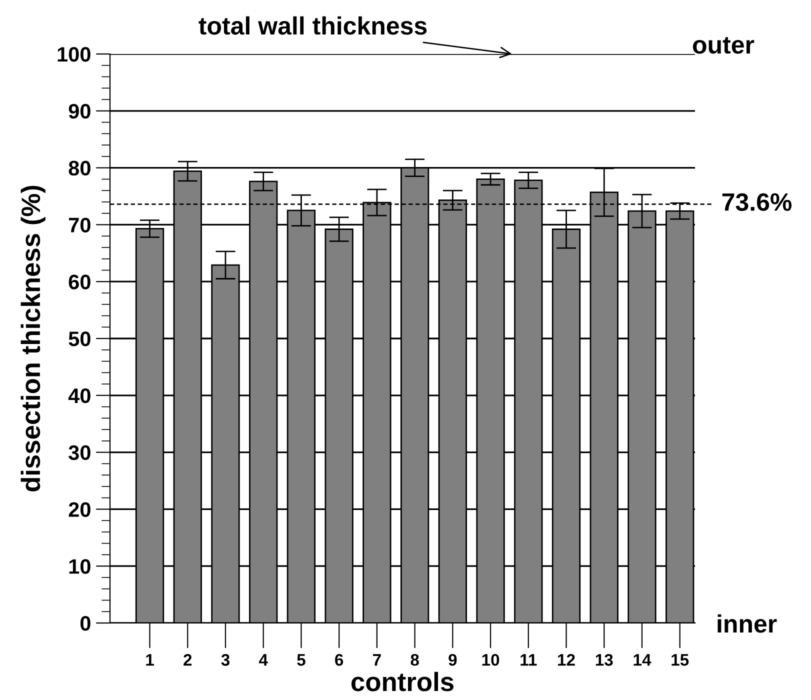  What do you see at coordinates (79, 452) in the screenshot?
I see `y-tick-label: 30` at bounding box center [79, 452].